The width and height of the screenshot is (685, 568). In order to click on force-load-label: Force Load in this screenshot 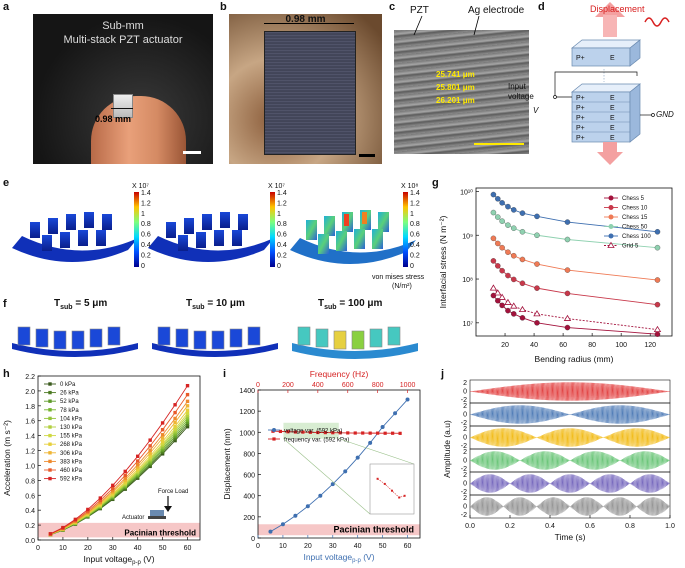, I will do `click(173, 492)`.